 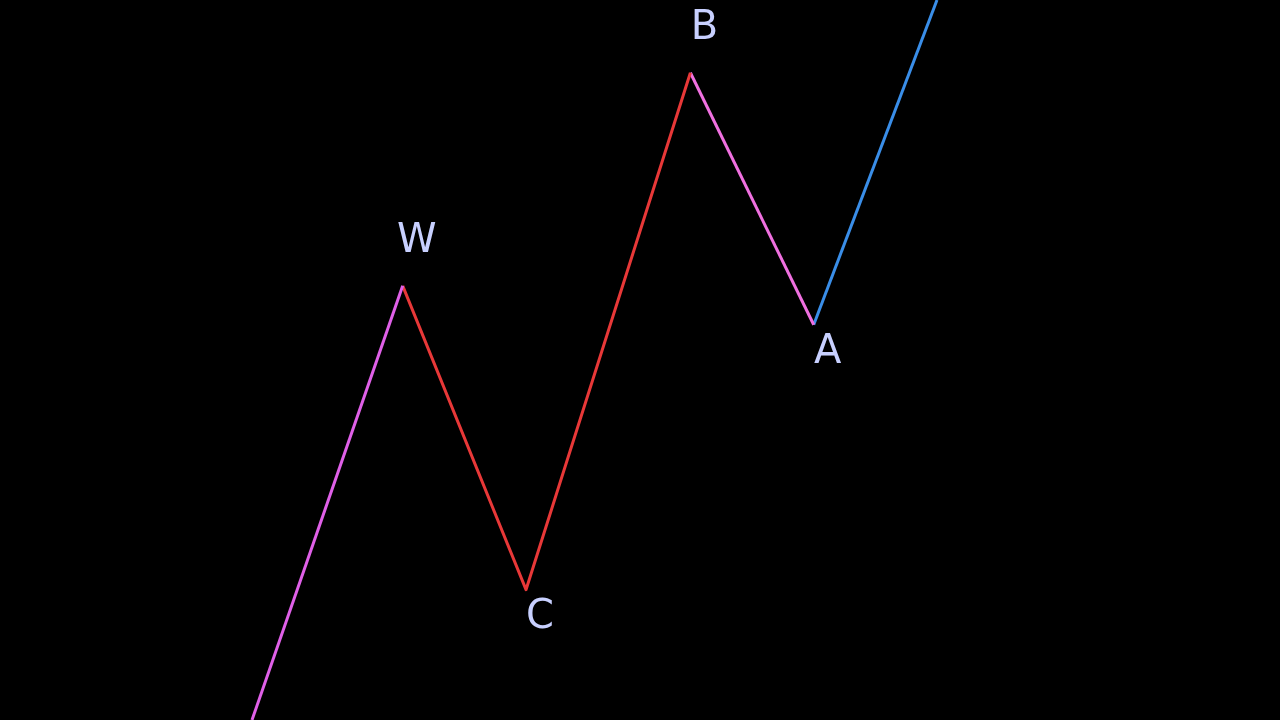 What do you see at coordinates (416, 238) in the screenshot?
I see `annotation: W` at bounding box center [416, 238].